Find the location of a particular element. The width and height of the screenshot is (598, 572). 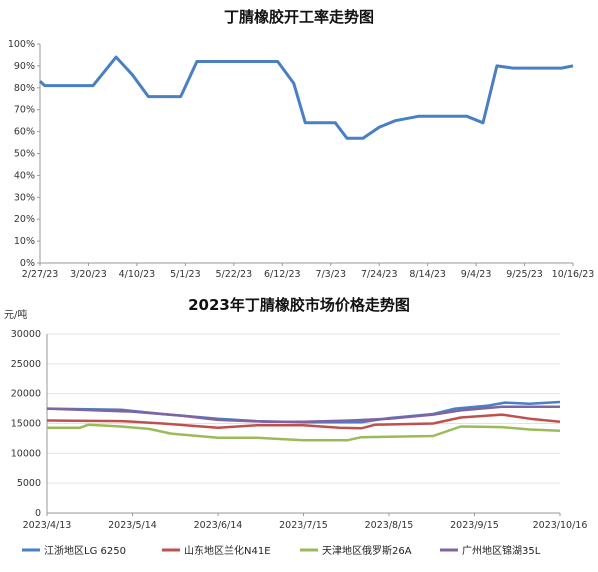

chart-1-series-line is located at coordinates (306, 97).